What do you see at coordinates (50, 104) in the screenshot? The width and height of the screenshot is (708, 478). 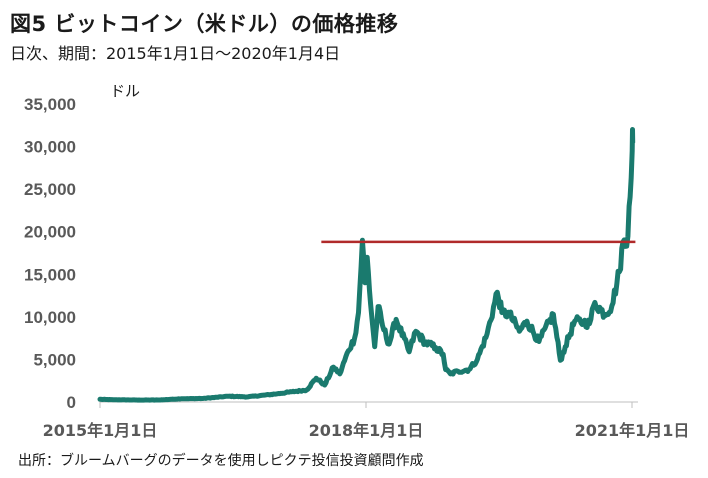 I see `y-tick-label: 35,000` at bounding box center [50, 104].